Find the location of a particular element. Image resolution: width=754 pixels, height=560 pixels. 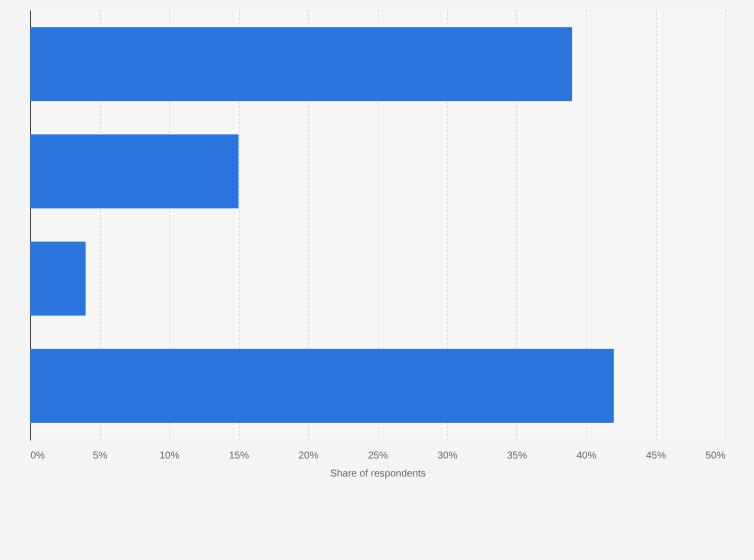

x-tick-label: 45% is located at coordinates (656, 456).